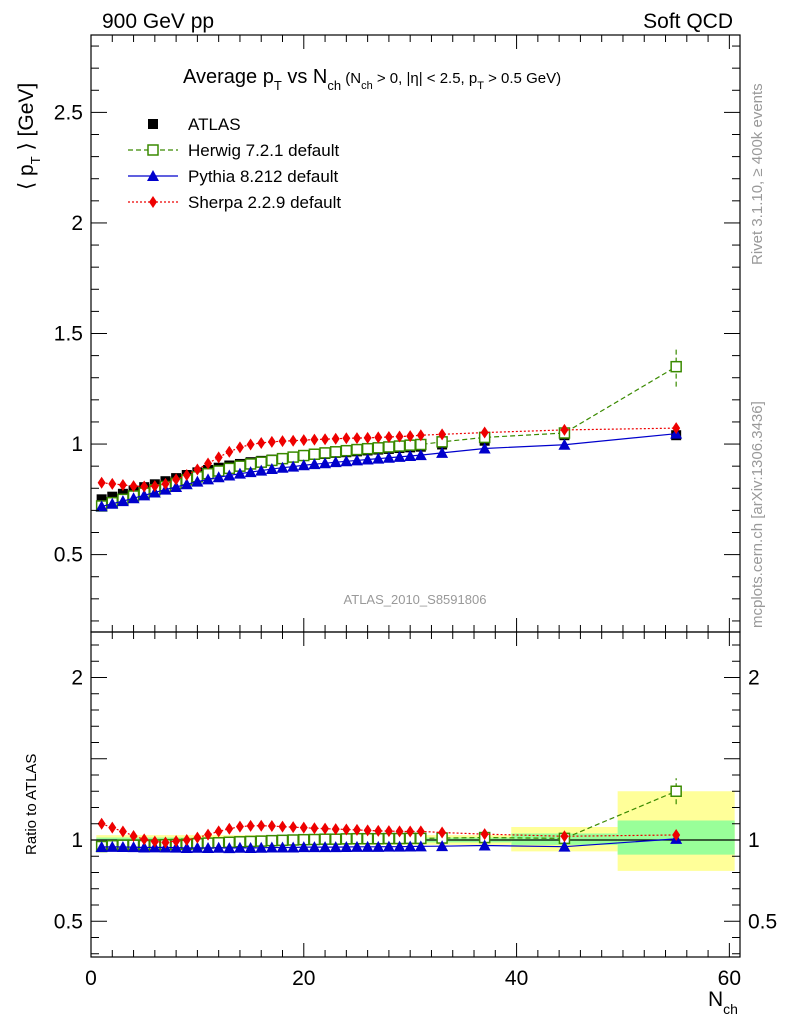 The height and width of the screenshot is (1024, 786). I want to click on ratio-y-axis-label: Ratio to ATLAS, so click(31, 804).